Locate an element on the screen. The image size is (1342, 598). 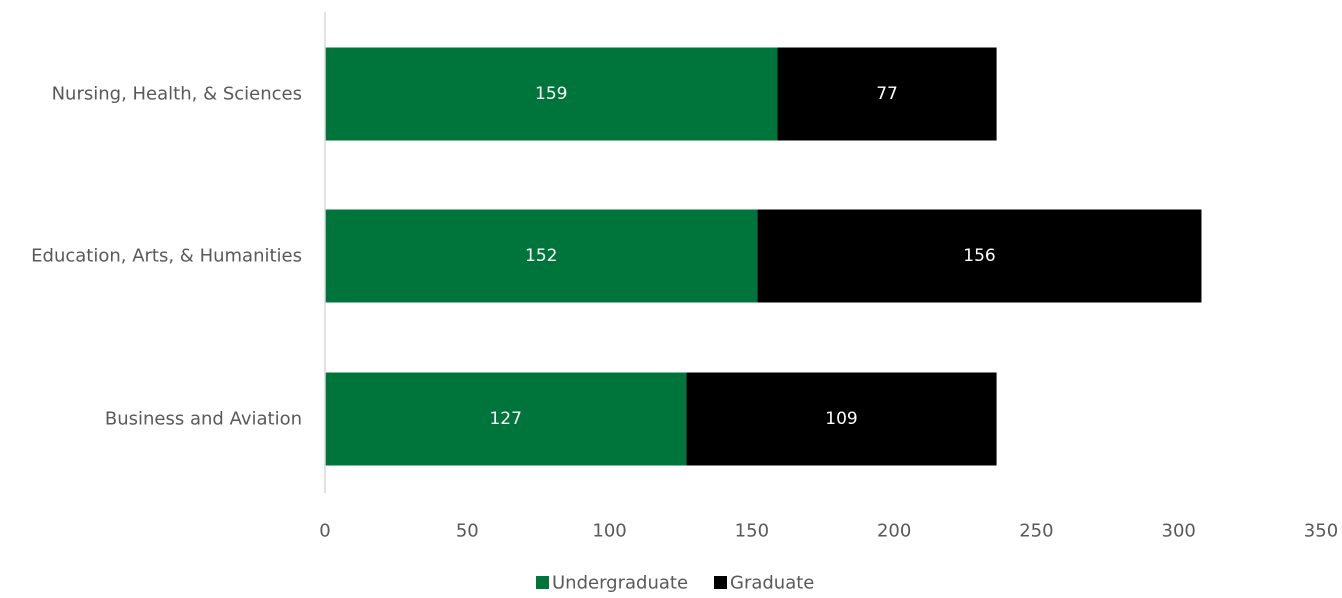
bar-graduate-nursing-health-sciences is located at coordinates (887, 94).